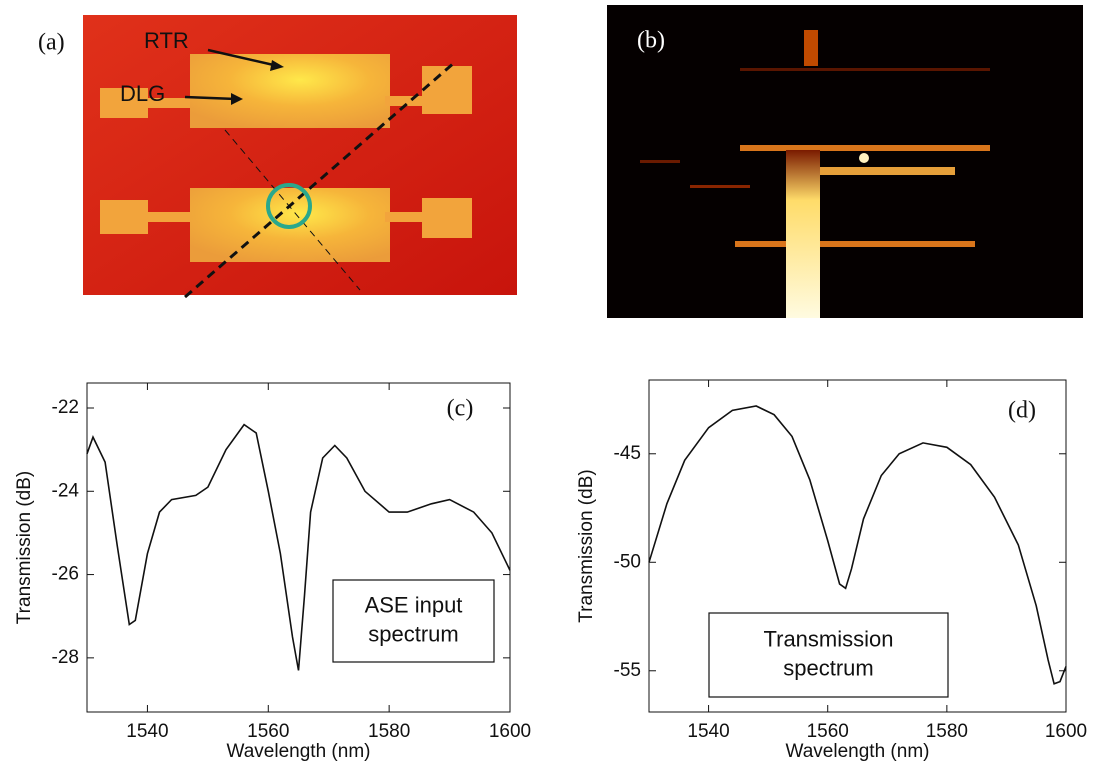 Image resolution: width=1099 pixels, height=767 pixels. I want to click on y-tick-label: -24, so click(66, 490).